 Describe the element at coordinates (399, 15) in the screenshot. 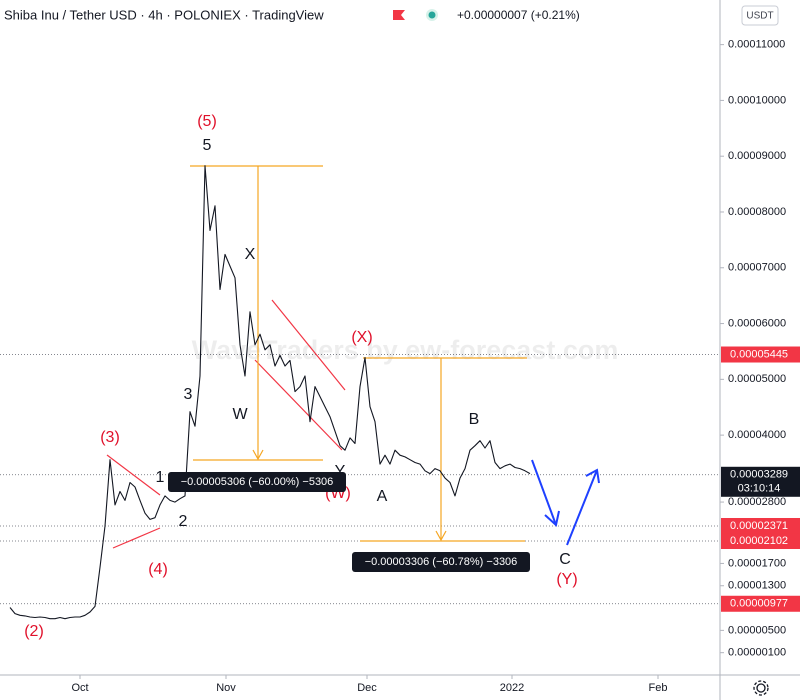

I see `flag-icon` at that location.